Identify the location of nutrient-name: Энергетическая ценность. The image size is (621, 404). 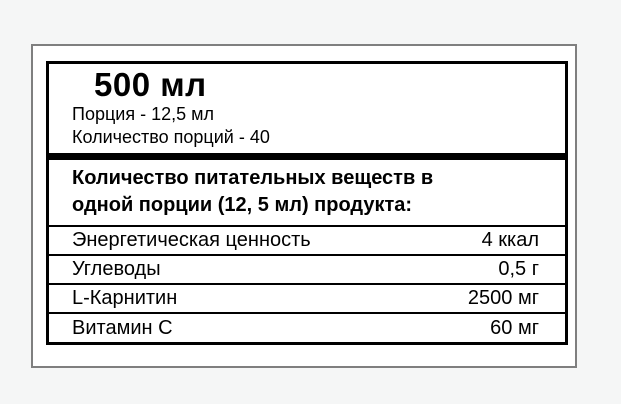
(191, 240).